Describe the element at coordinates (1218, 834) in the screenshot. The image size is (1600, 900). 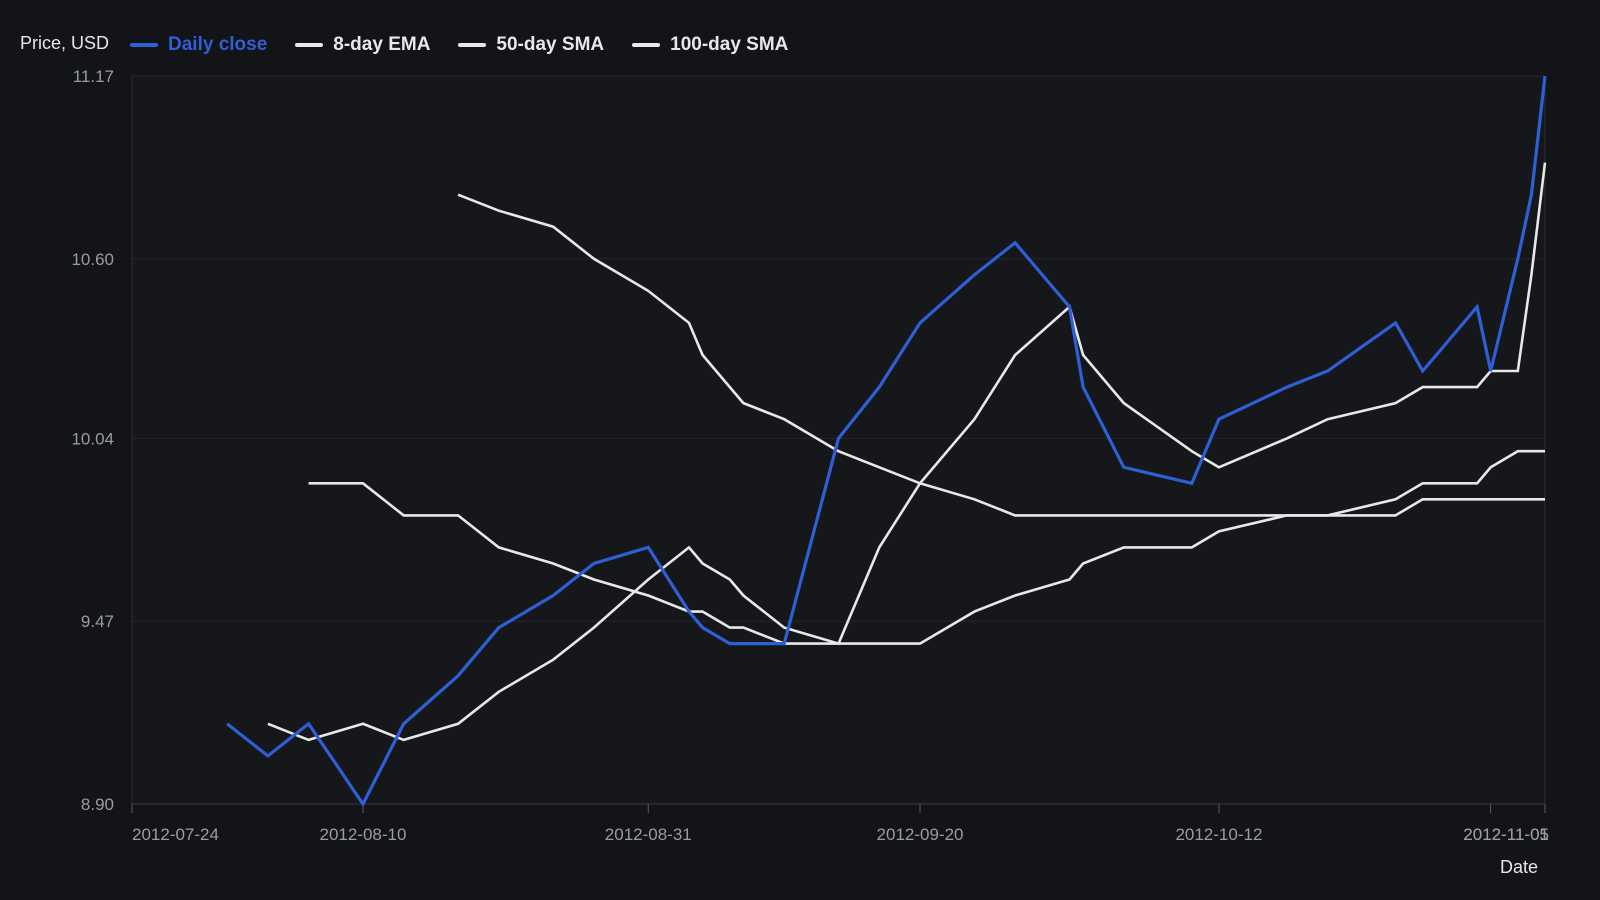
I see `x-tick-label: 2012-10-12` at that location.